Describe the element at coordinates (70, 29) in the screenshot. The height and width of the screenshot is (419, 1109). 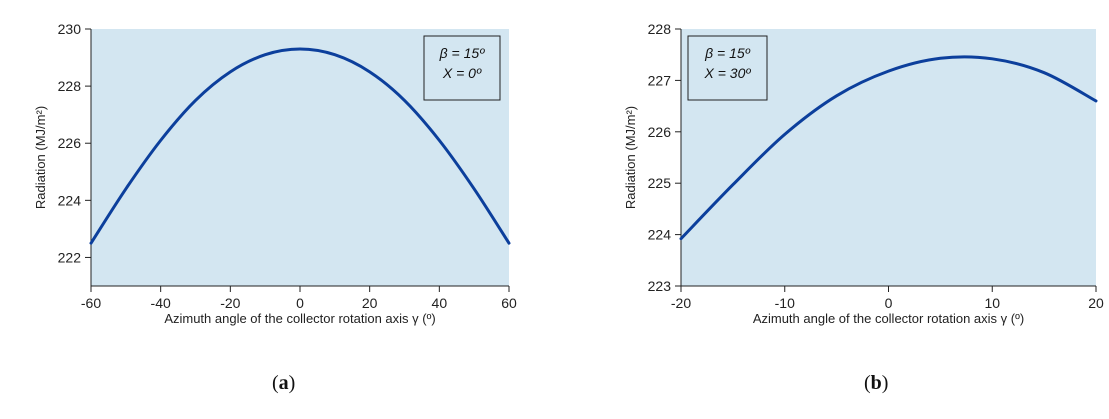
I see `panel-a-y-tick-label: 230` at that location.